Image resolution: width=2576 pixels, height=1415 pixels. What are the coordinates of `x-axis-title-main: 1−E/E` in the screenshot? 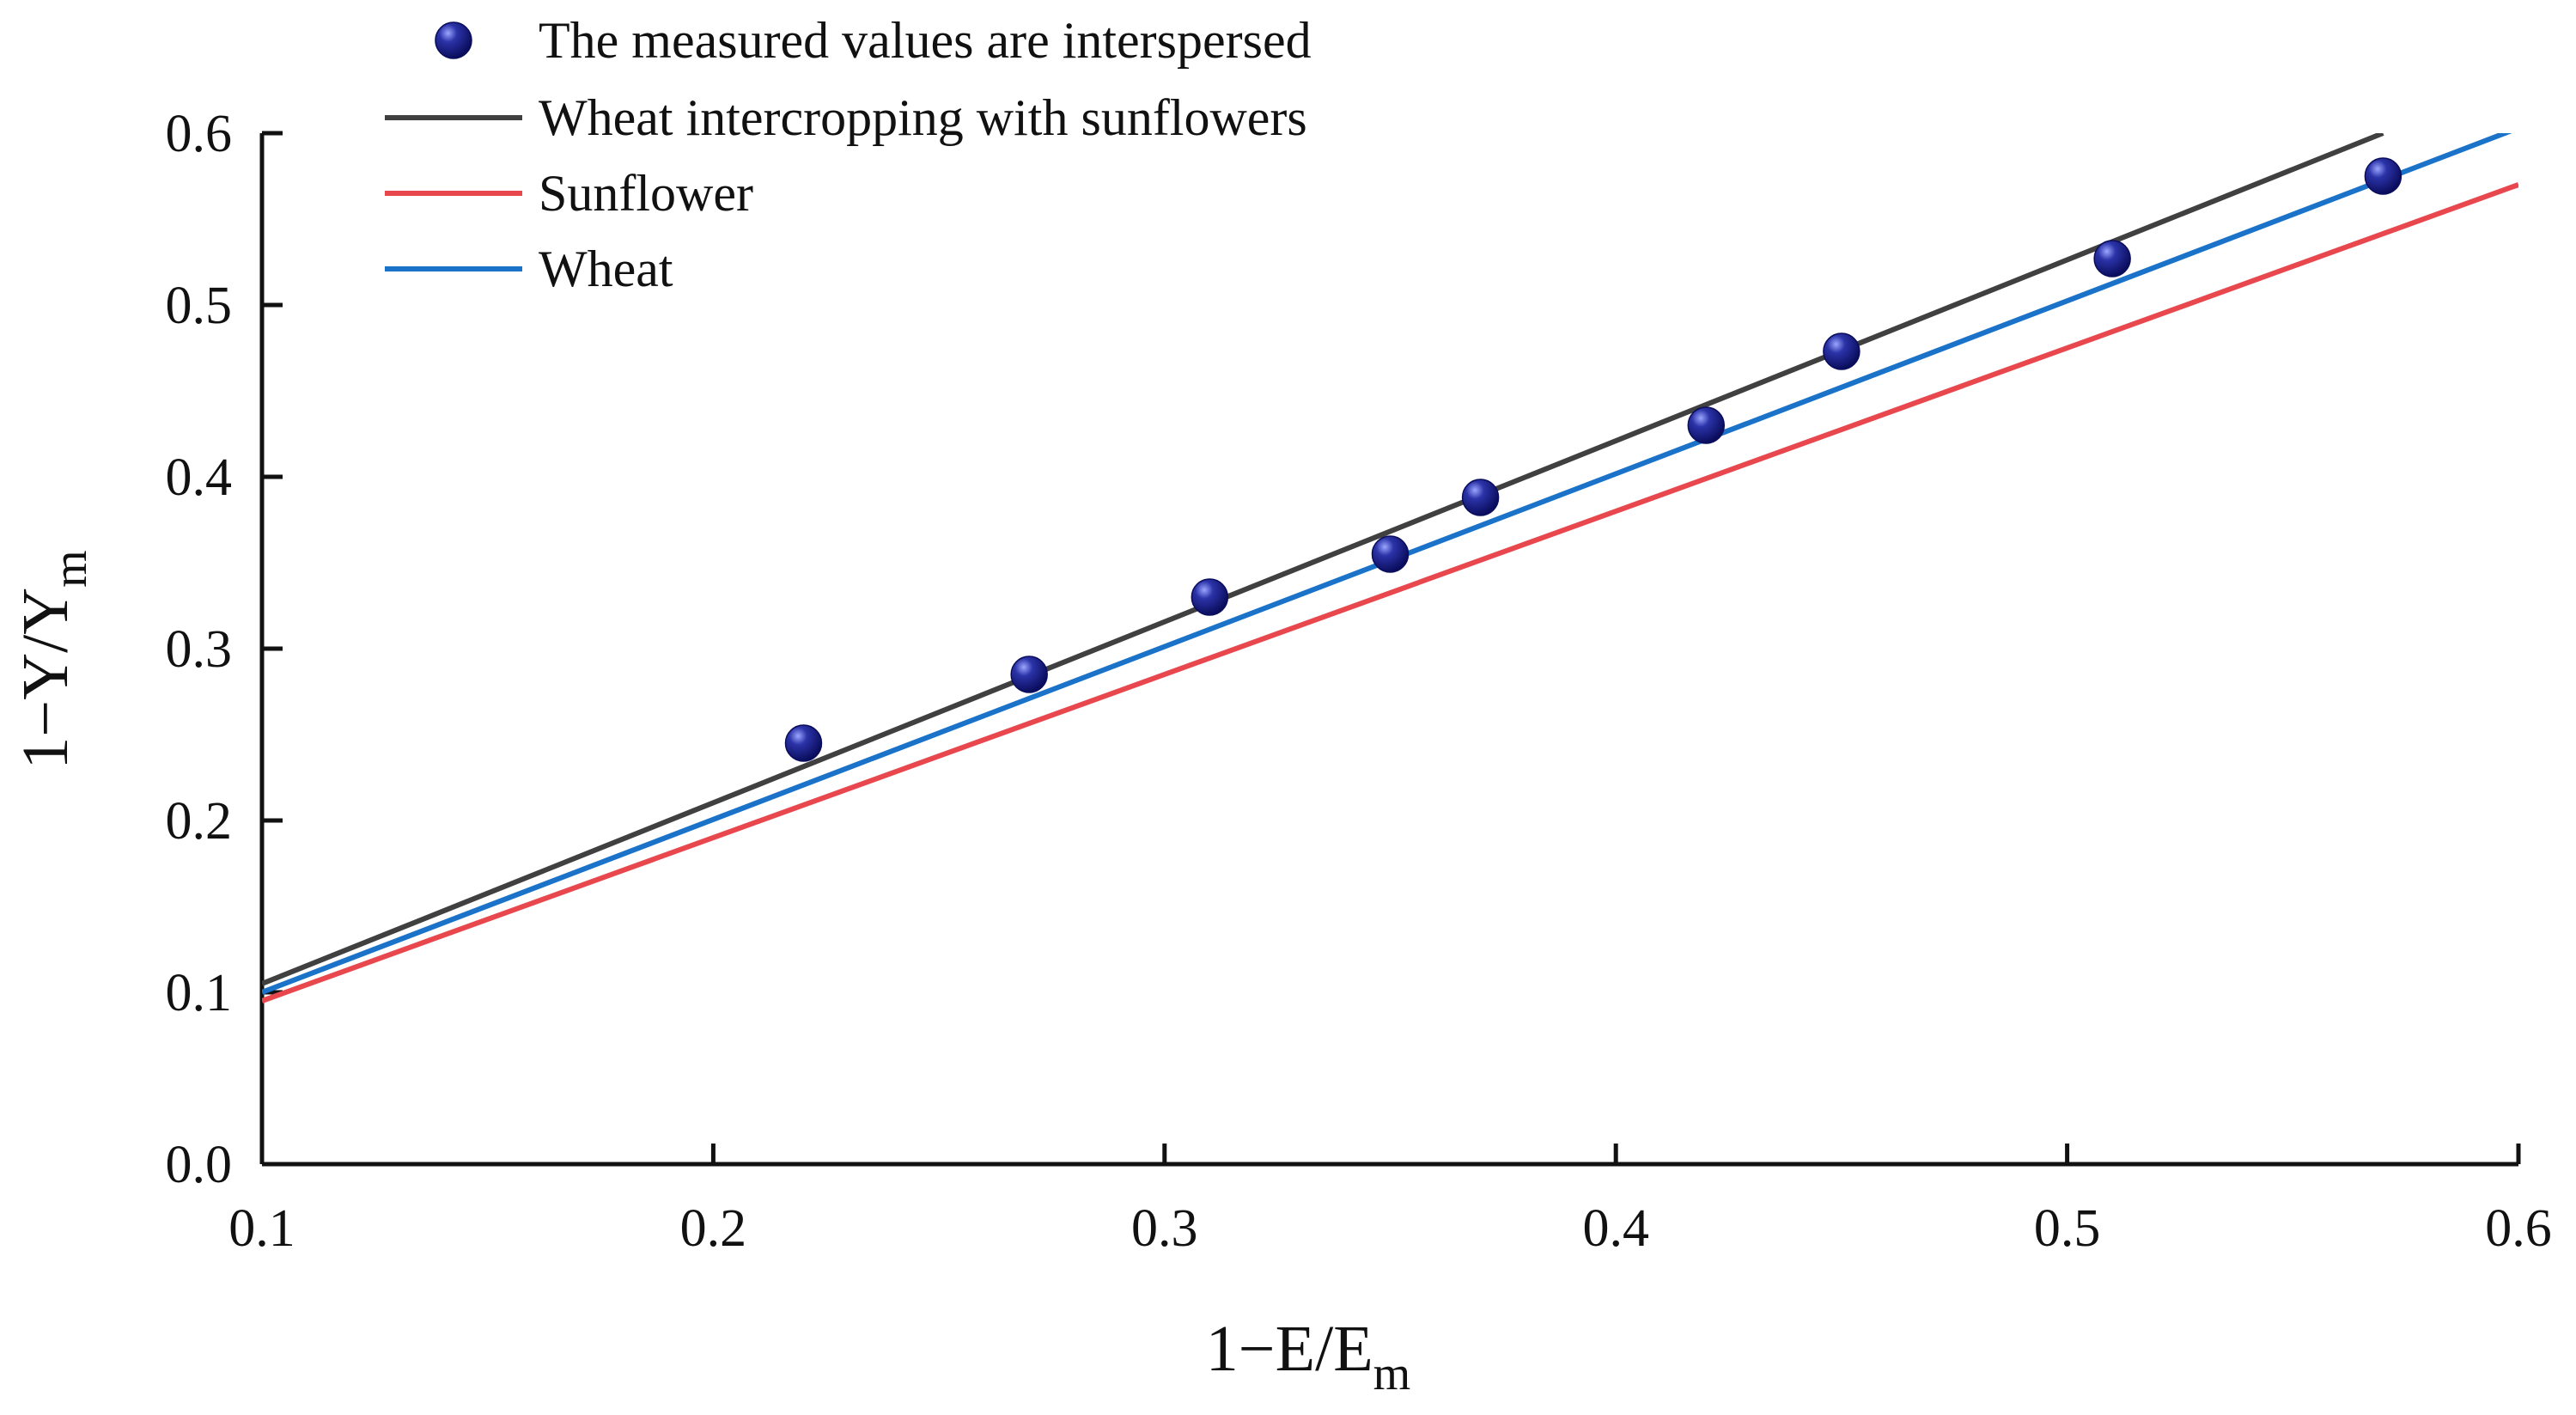 It's located at (1289, 1349).